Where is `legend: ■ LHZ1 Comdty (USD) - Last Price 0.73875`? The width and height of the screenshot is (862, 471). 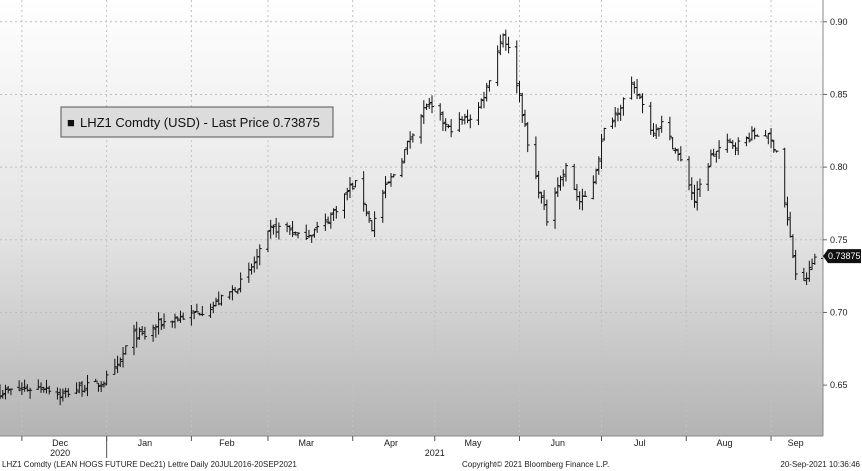
legend: ■ LHZ1 Comdty (USD) - Last Price 0.73875 is located at coordinates (197, 122).